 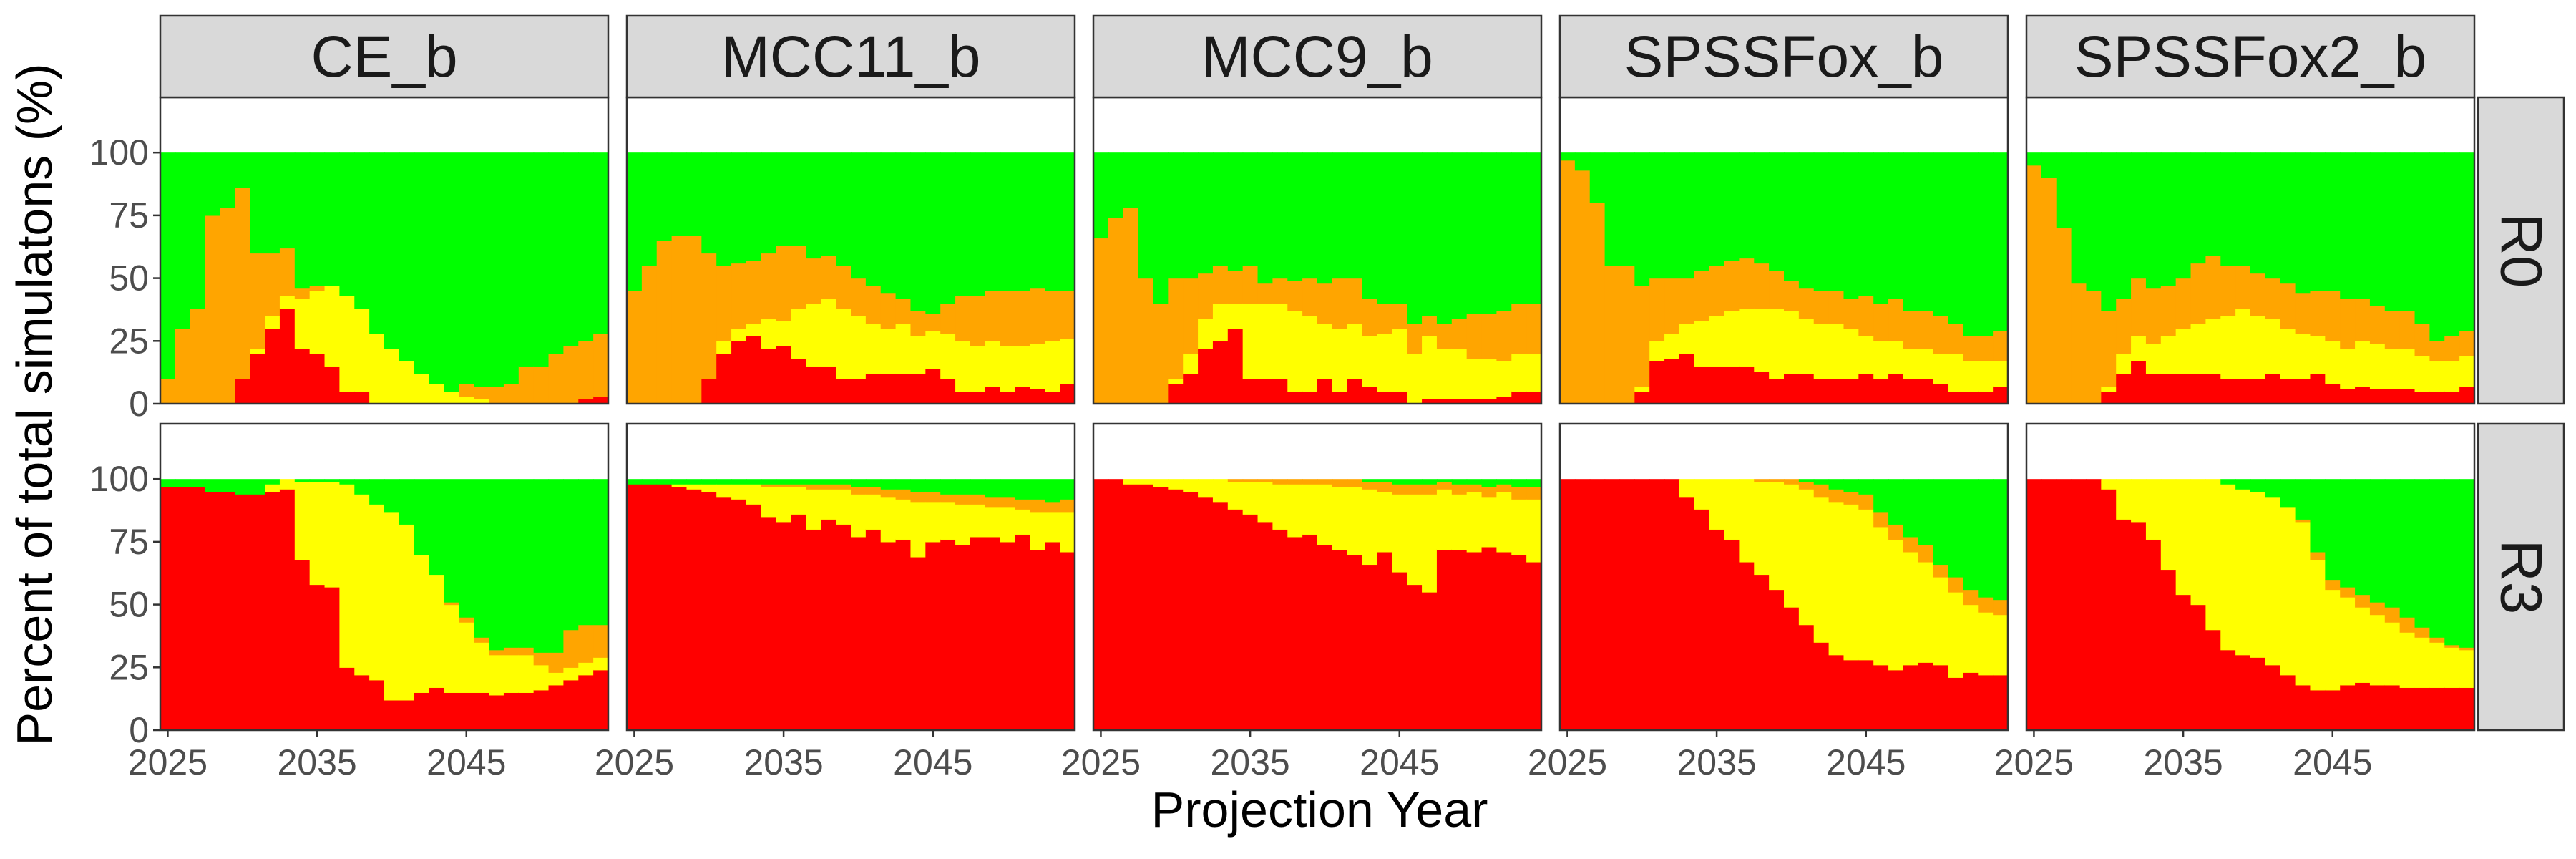 I want to click on facet-strip-MCC9_b, so click(x=1317, y=56).